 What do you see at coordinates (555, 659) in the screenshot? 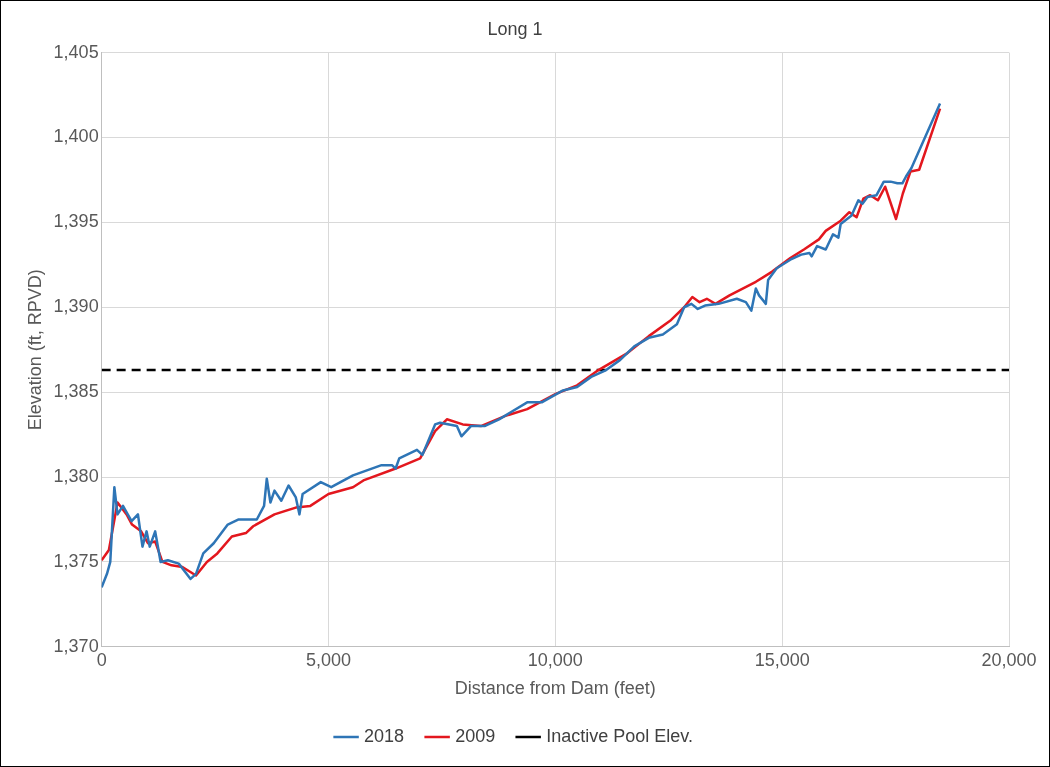
I see `x-tick-label: 10,000` at bounding box center [555, 659].